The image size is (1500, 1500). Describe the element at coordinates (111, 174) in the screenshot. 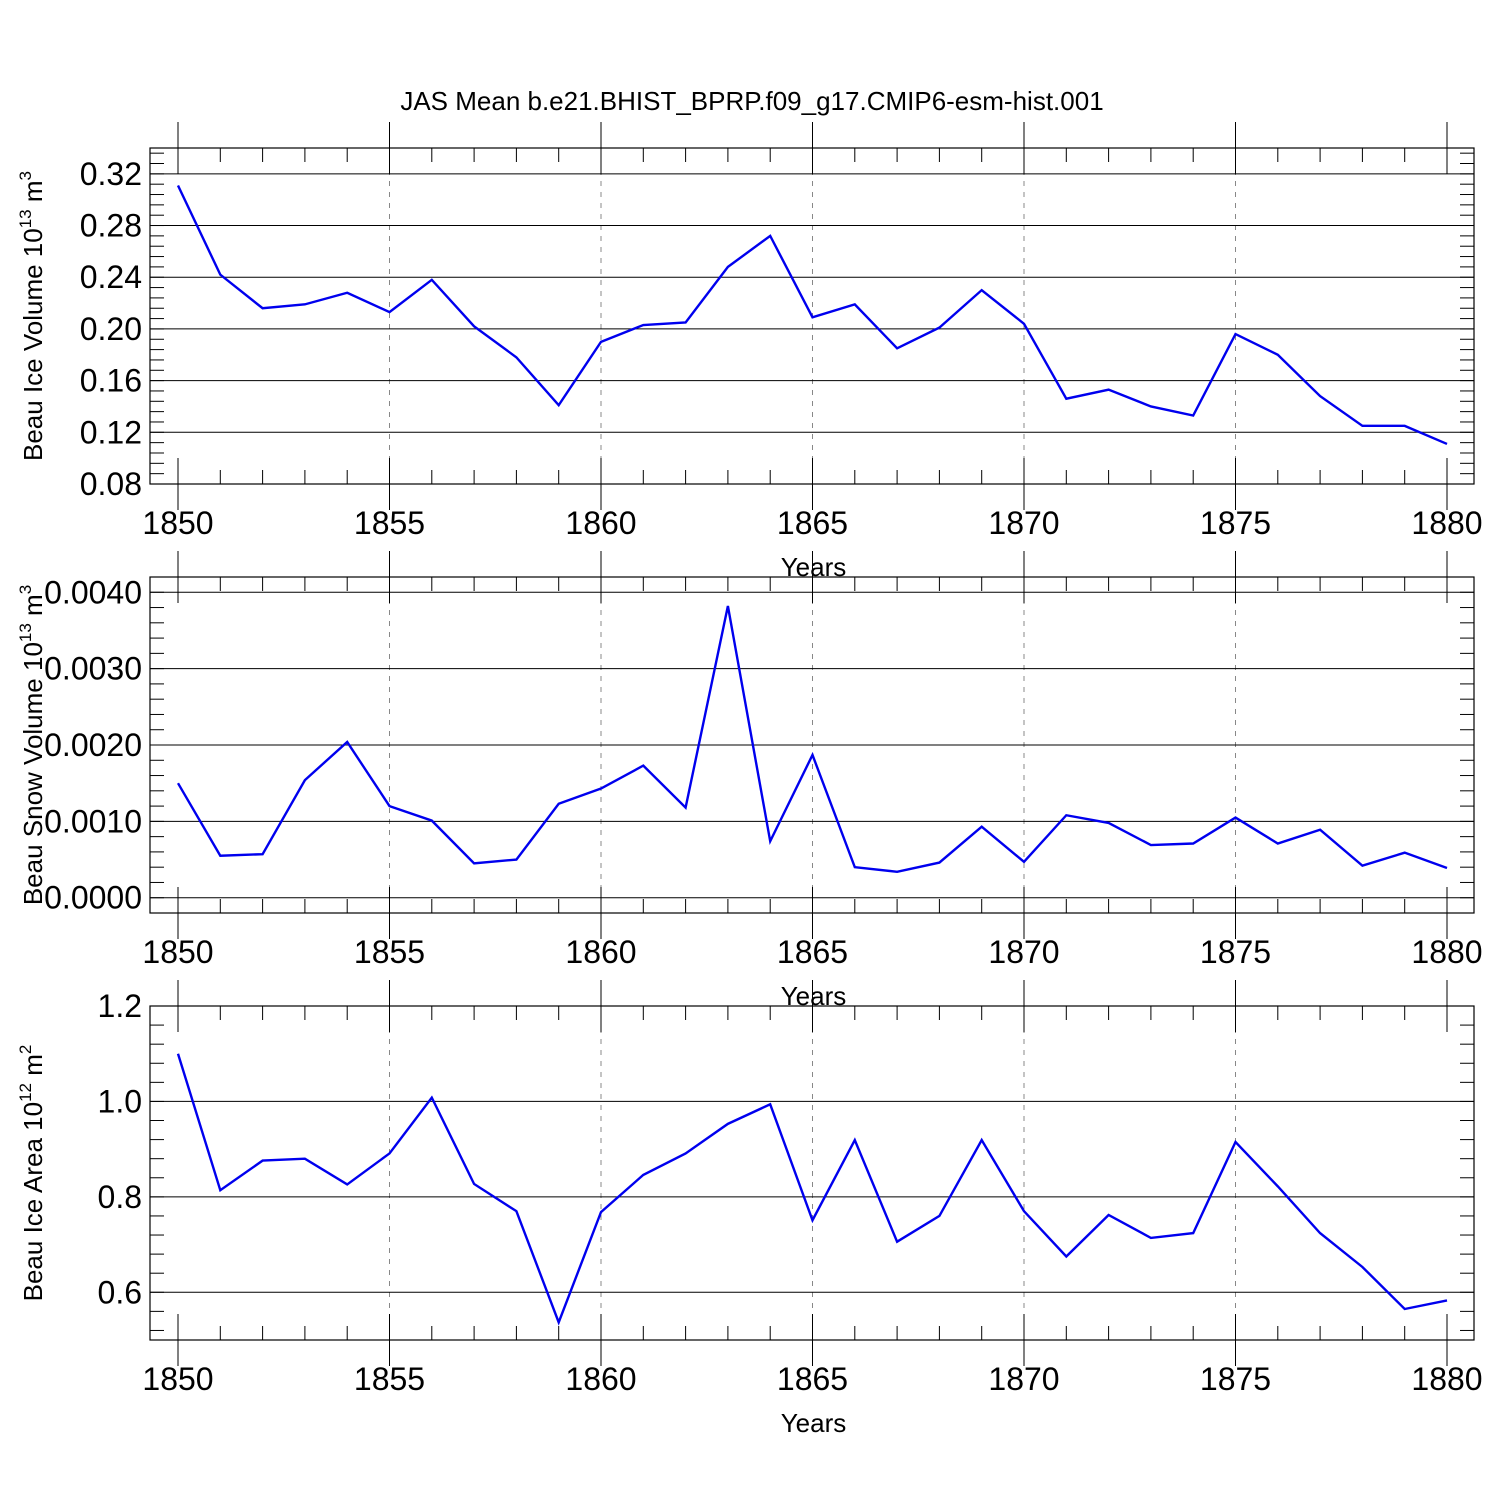

I see `y-tick-label: 0.32` at that location.